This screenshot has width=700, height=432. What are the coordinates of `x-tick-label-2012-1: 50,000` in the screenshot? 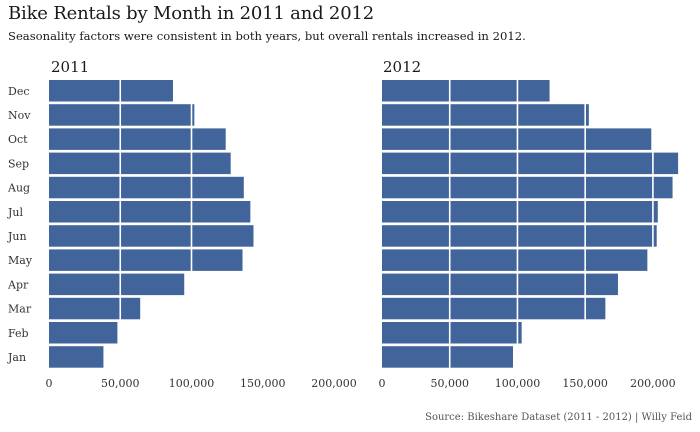 It's located at (449, 383).